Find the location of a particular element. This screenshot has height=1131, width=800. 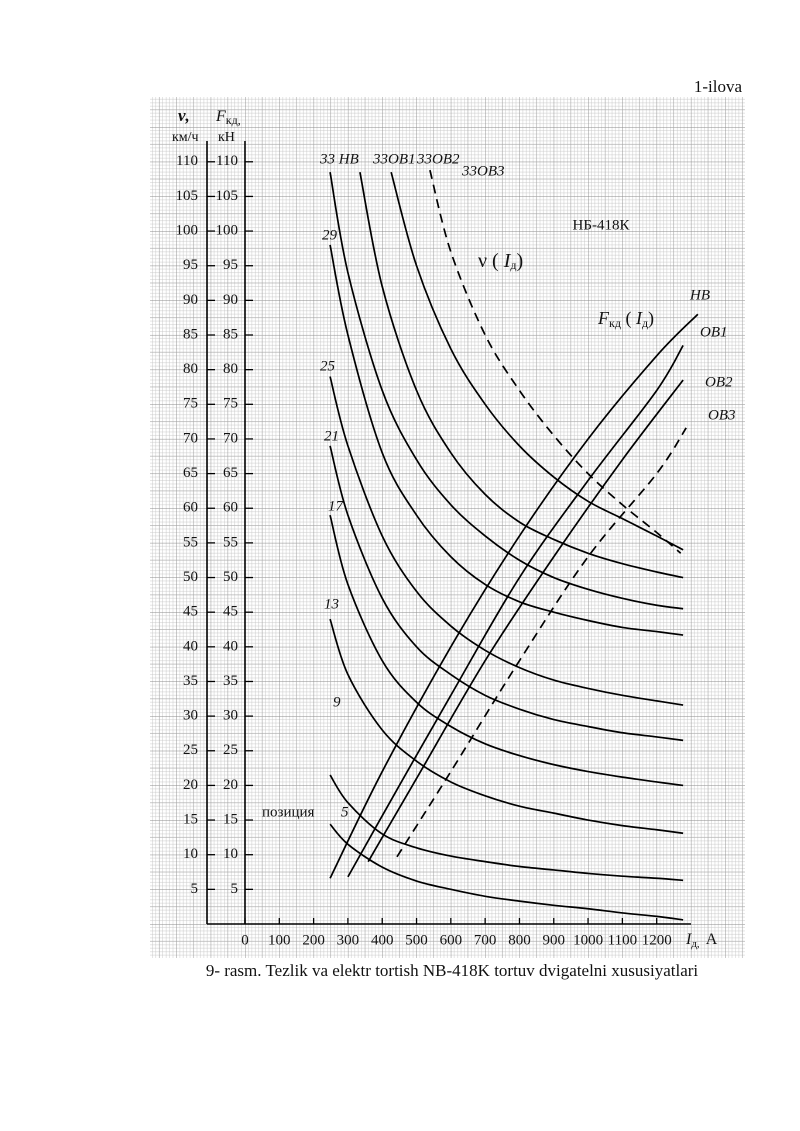

y-tick-label: 25 is located at coordinates (190, 750).